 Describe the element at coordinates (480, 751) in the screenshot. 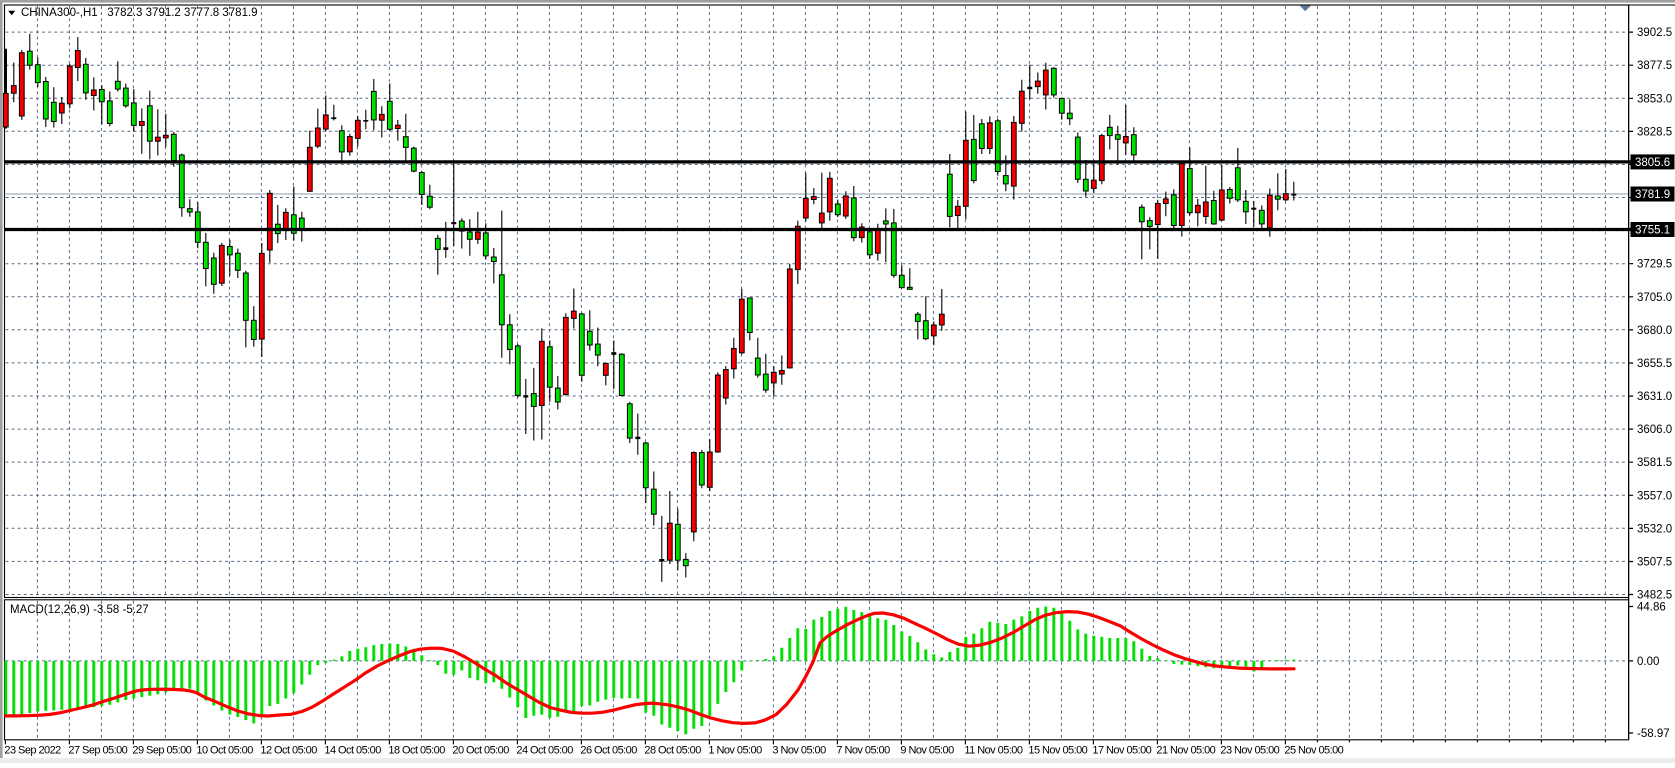

I see `svg-text: 20 Oct 05:00` at that location.